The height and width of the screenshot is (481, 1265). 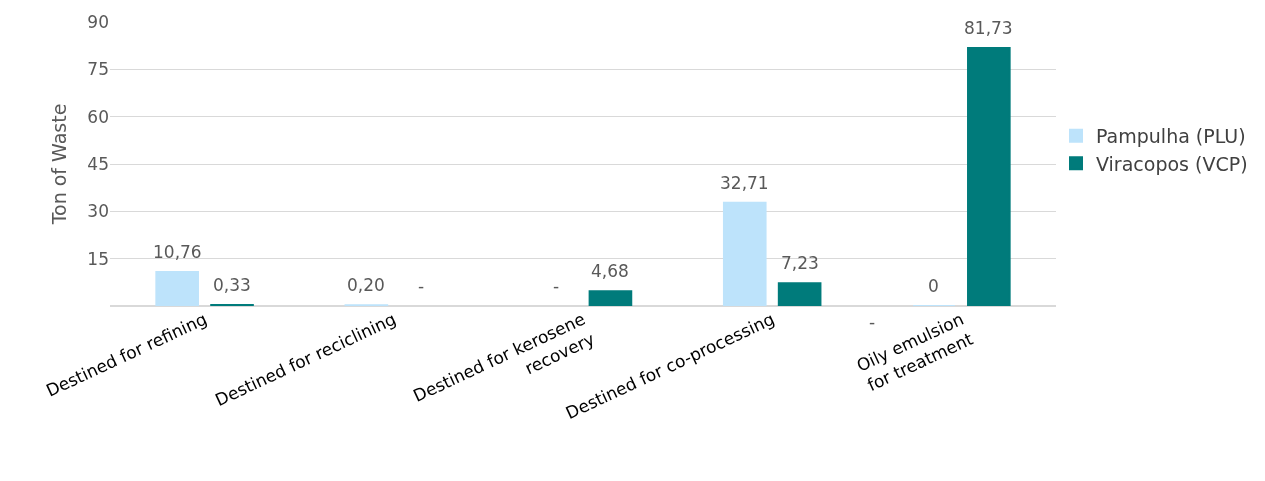 What do you see at coordinates (98, 163) in the screenshot?
I see `y-tick-label: 45` at bounding box center [98, 163].